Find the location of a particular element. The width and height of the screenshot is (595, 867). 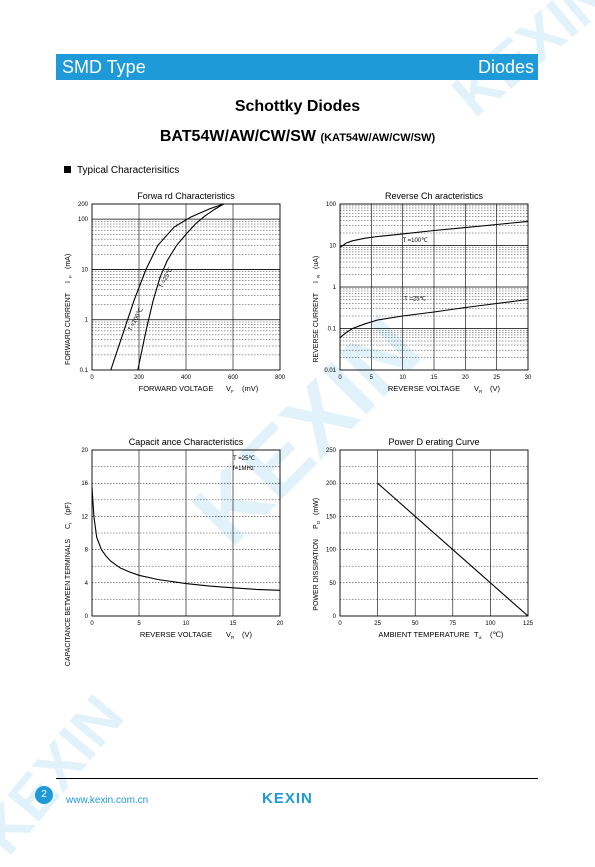

y-axis-label: FORWARD CURRENT is located at coordinates (68, 328).